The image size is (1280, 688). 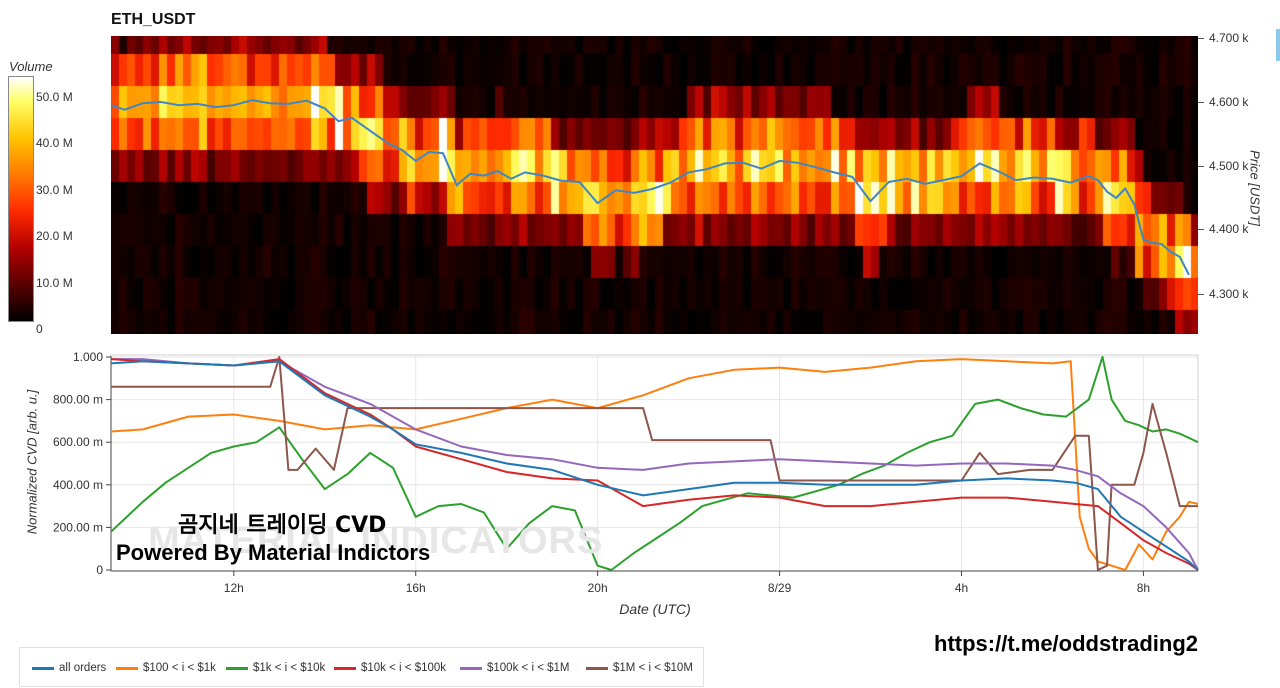 I want to click on legend-item: $100k < i < $1M, so click(x=514, y=668).